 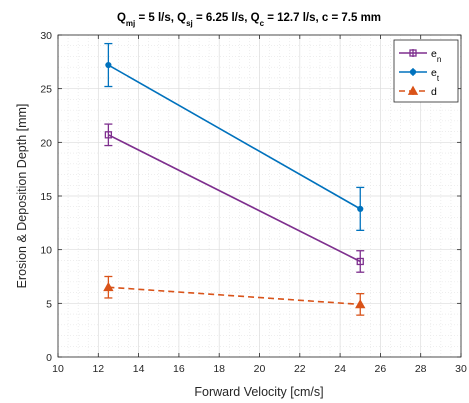 I want to click on x-tick-label: 14, so click(x=139, y=369).